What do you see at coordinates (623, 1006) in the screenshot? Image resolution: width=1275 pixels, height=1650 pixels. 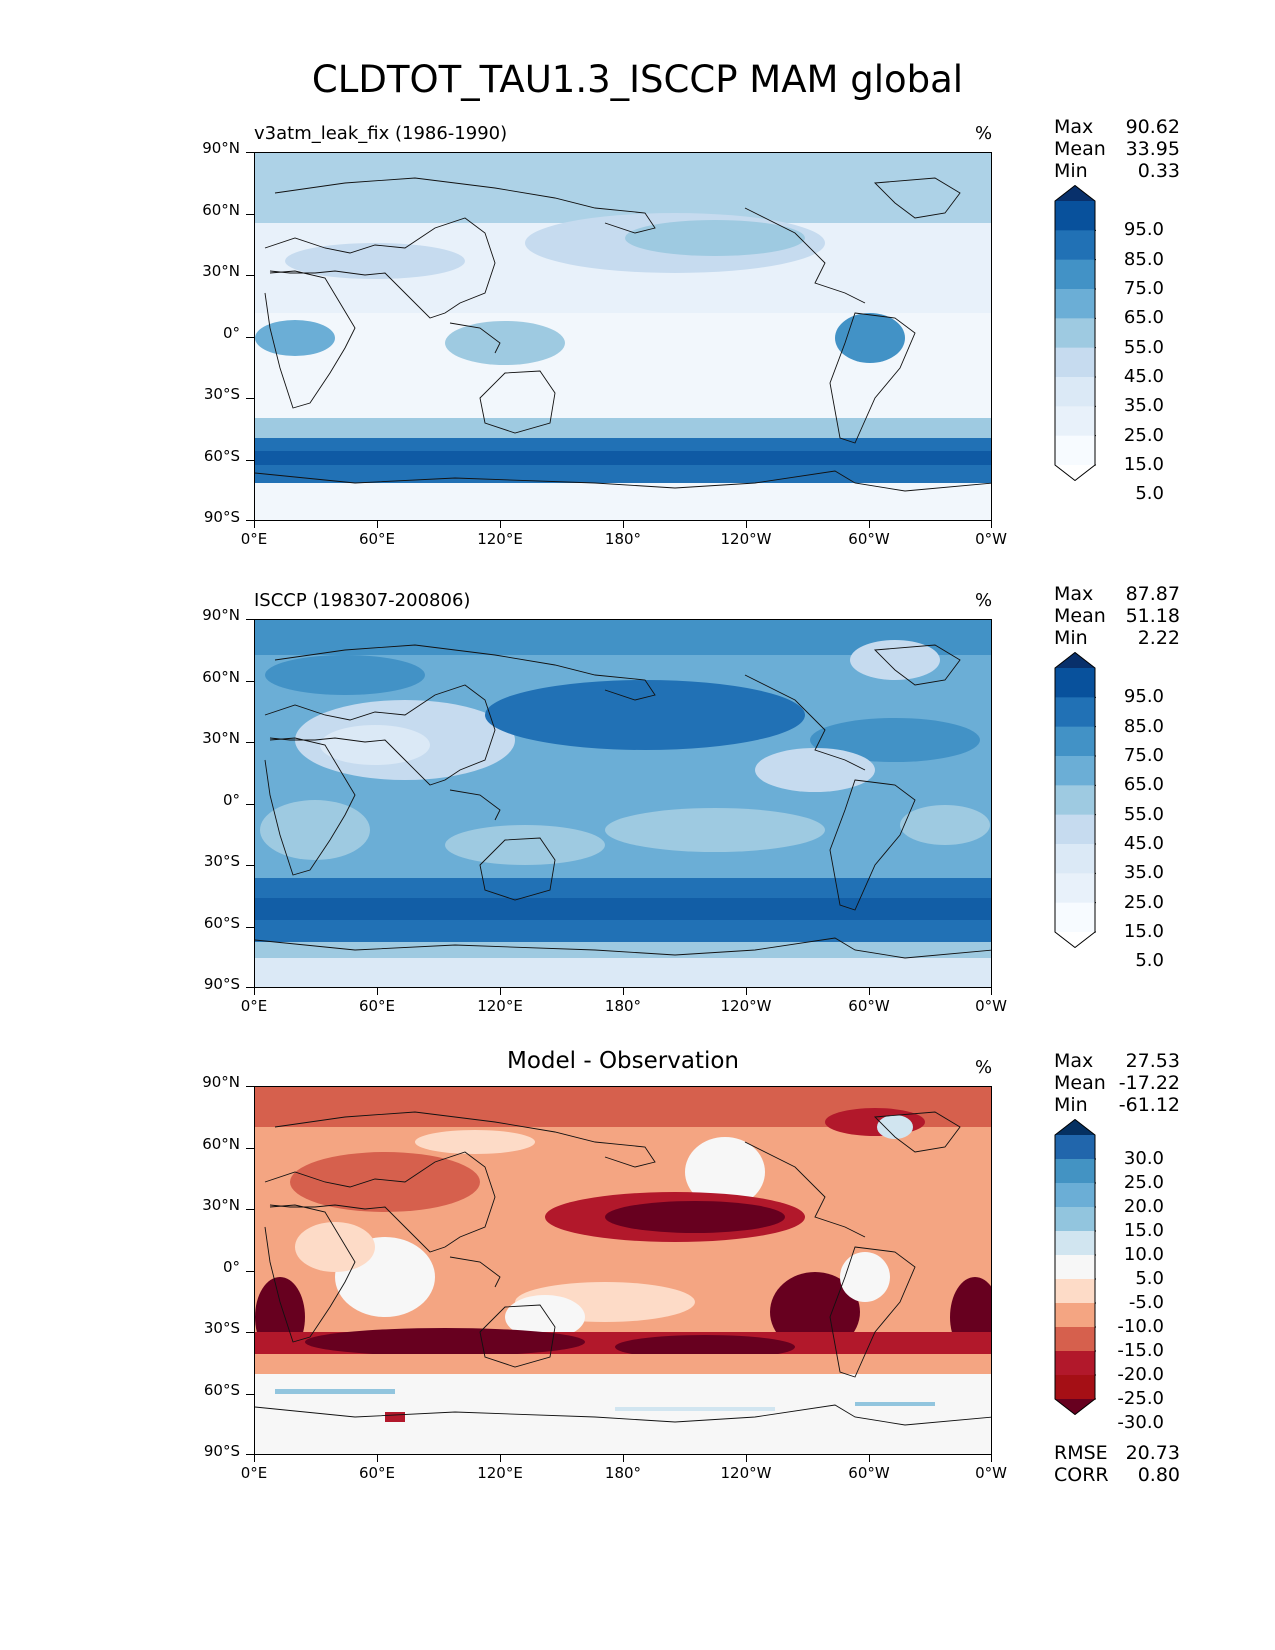 I see `x-tick-label: 180°` at bounding box center [623, 1006].